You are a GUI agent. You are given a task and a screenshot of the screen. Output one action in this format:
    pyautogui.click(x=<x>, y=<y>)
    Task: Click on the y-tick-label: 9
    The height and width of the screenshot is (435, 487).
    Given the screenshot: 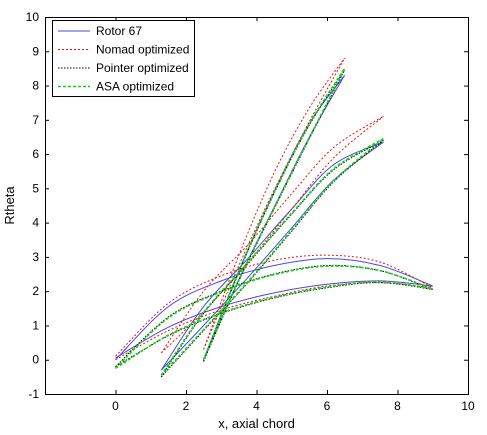 What is the action you would take?
    pyautogui.click(x=35, y=51)
    